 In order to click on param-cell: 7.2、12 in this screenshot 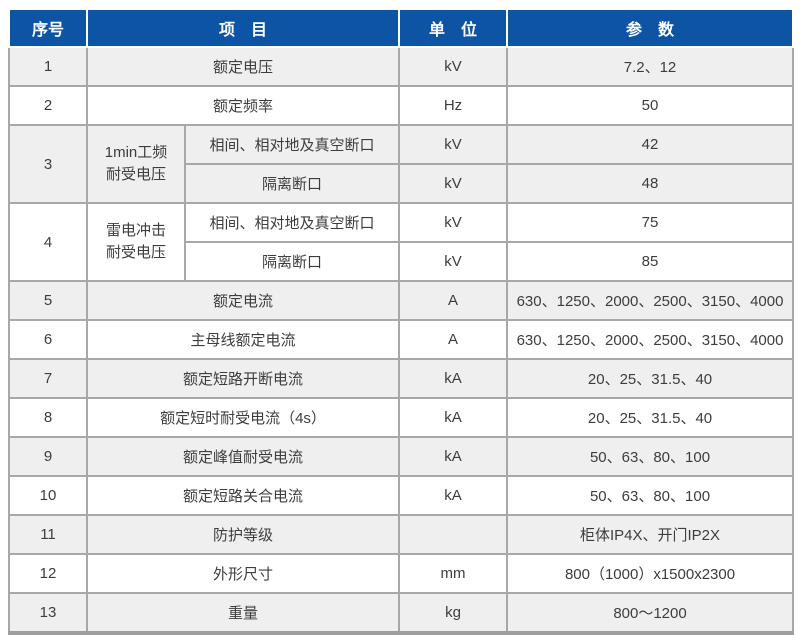, I will do `click(650, 66)`.